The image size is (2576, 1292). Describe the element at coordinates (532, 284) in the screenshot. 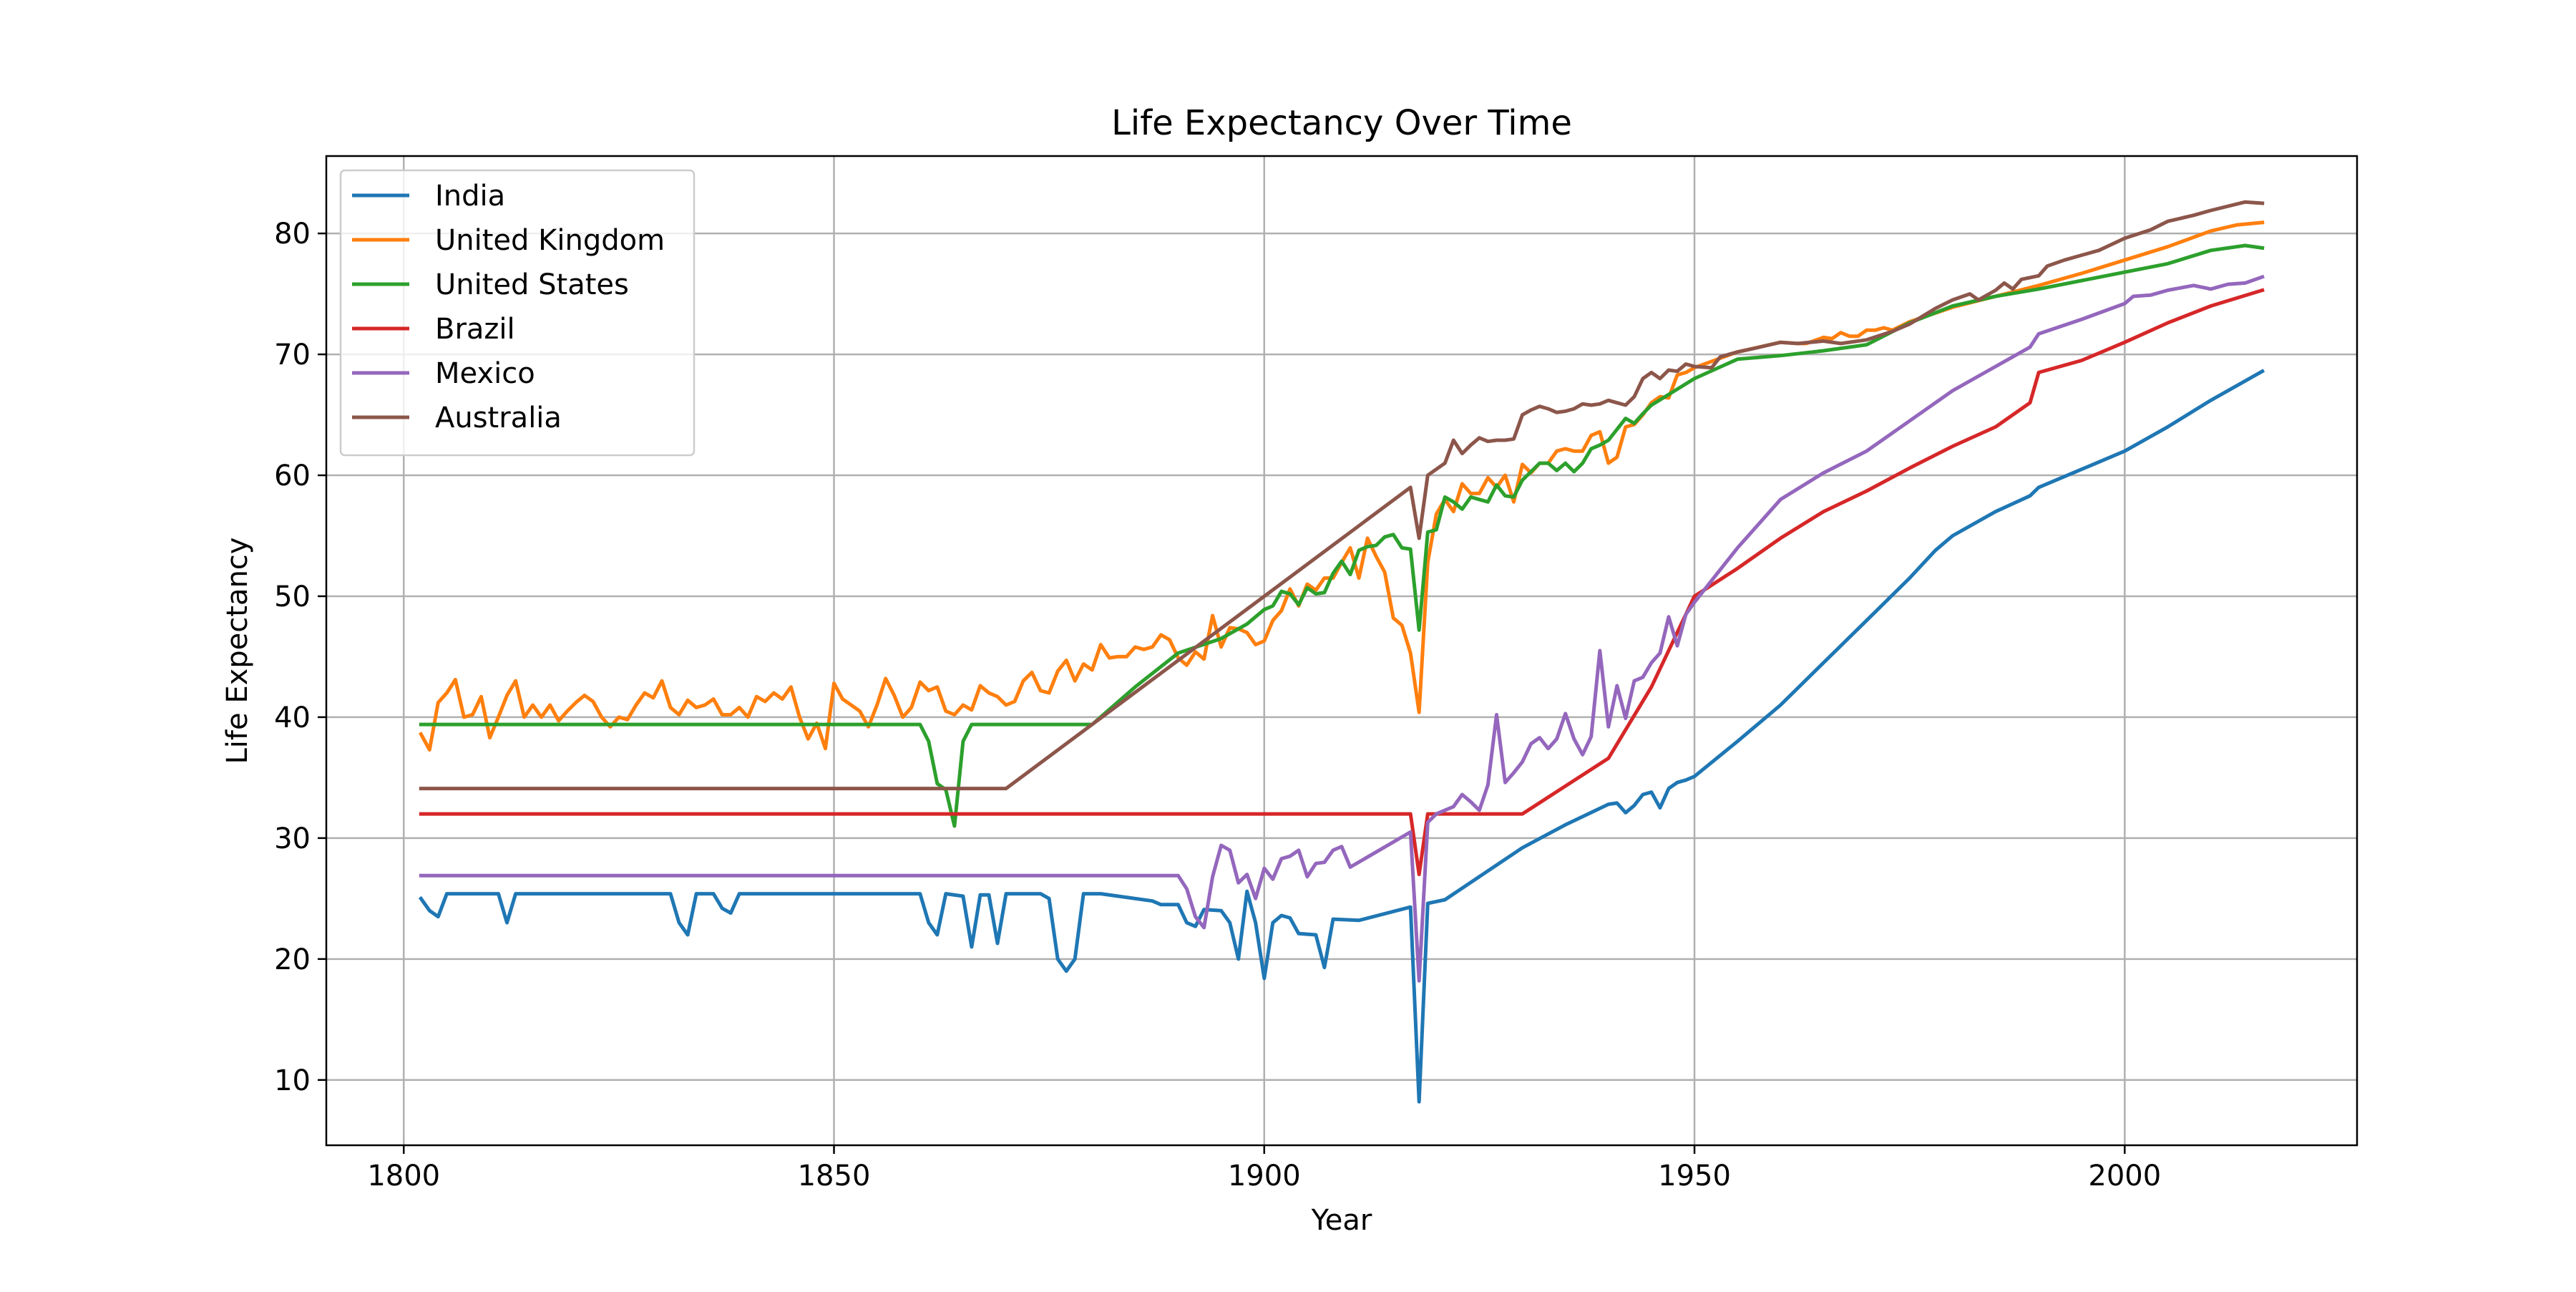

I see `legend-label-united-states: United States` at that location.